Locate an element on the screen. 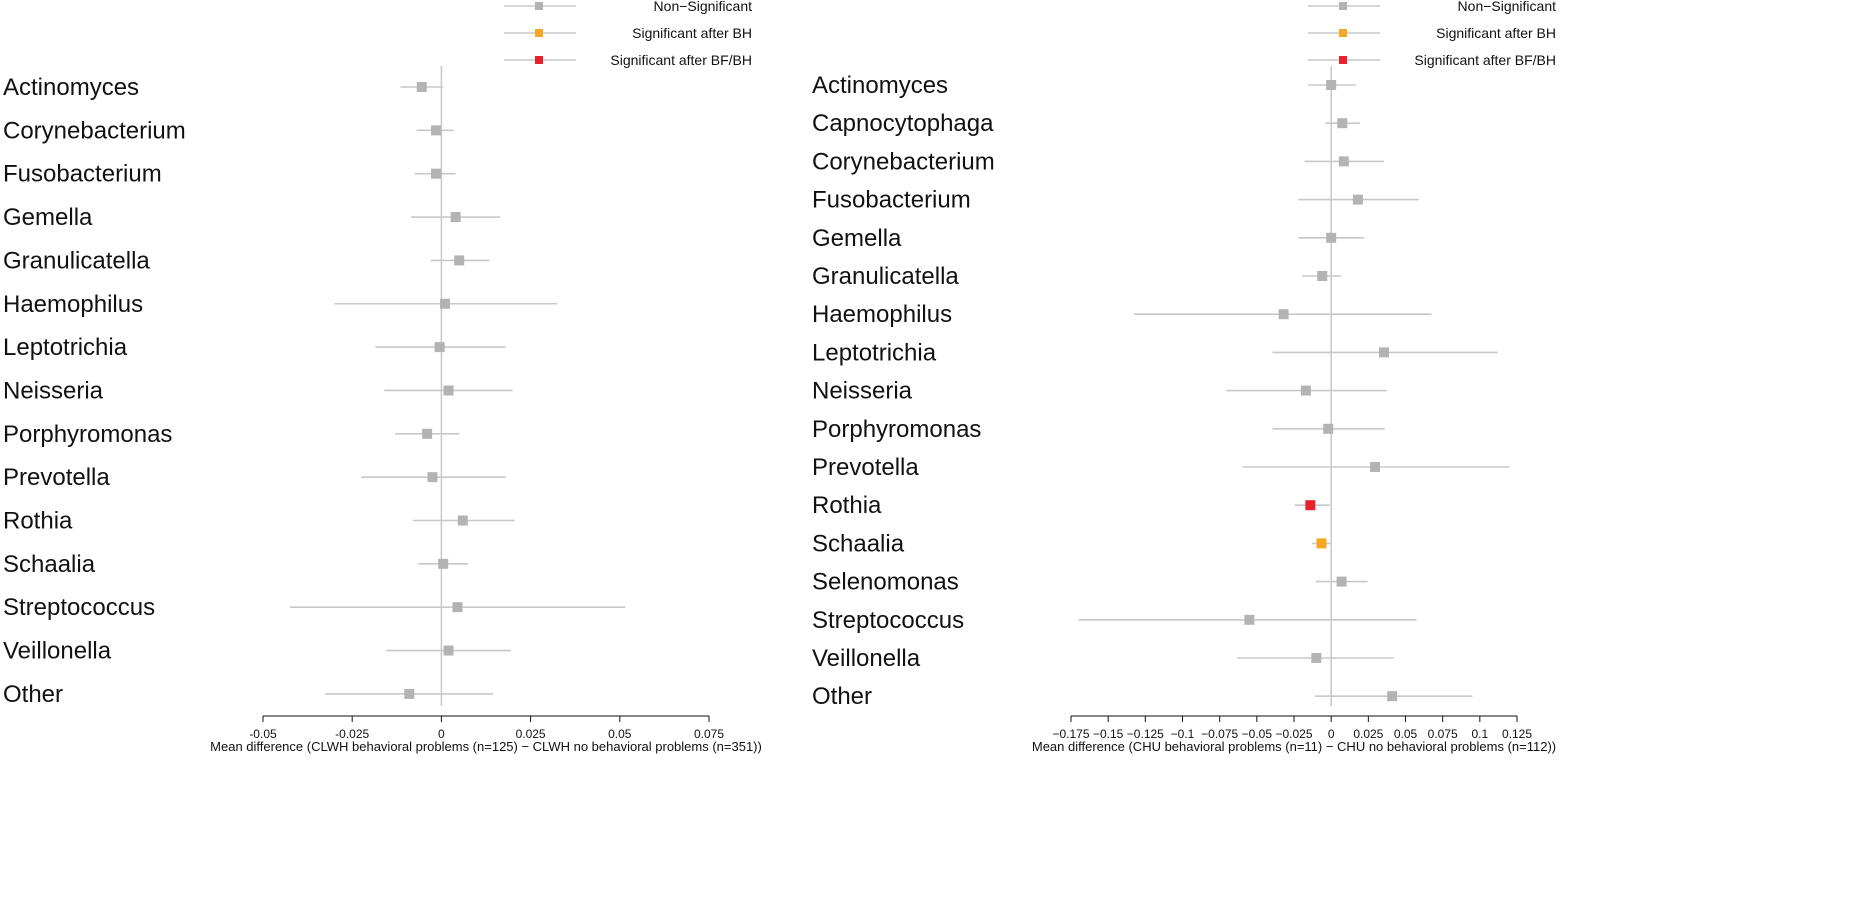 This screenshot has width=1876, height=904. x-tick-label: -0.025 is located at coordinates (352, 734).